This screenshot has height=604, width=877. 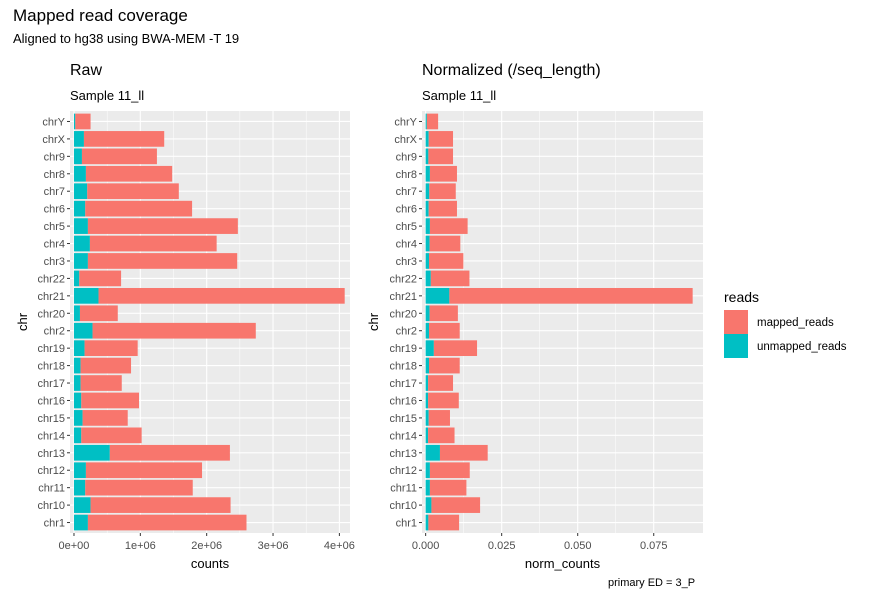 I want to click on norm-y-tick-label-chr7: chr7, so click(x=406, y=192).